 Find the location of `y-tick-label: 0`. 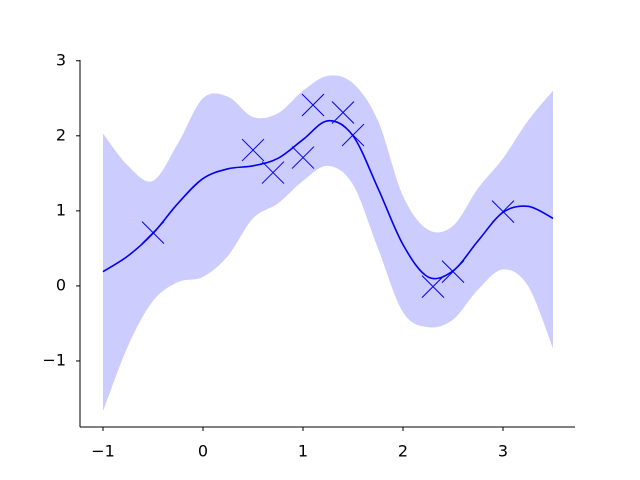

y-tick-label: 0 is located at coordinates (61, 284).